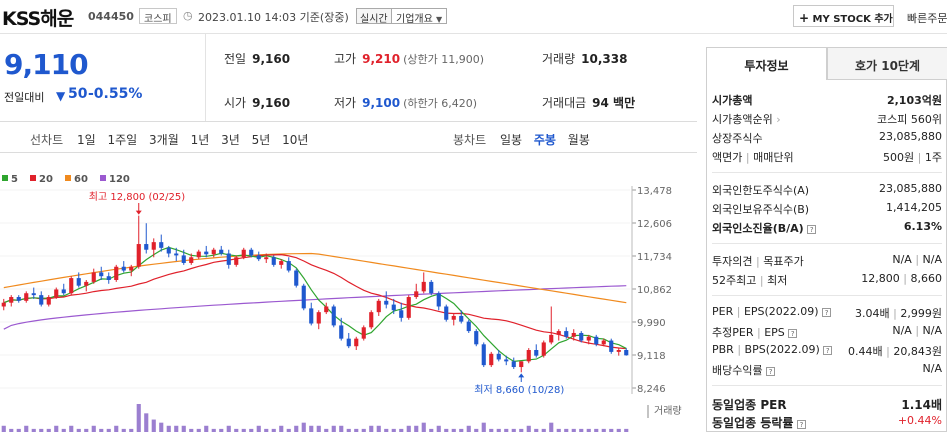 This screenshot has height=432, width=947. Describe the element at coordinates (544, 140) in the screenshot. I see `candle-weekly: 주봉` at that location.